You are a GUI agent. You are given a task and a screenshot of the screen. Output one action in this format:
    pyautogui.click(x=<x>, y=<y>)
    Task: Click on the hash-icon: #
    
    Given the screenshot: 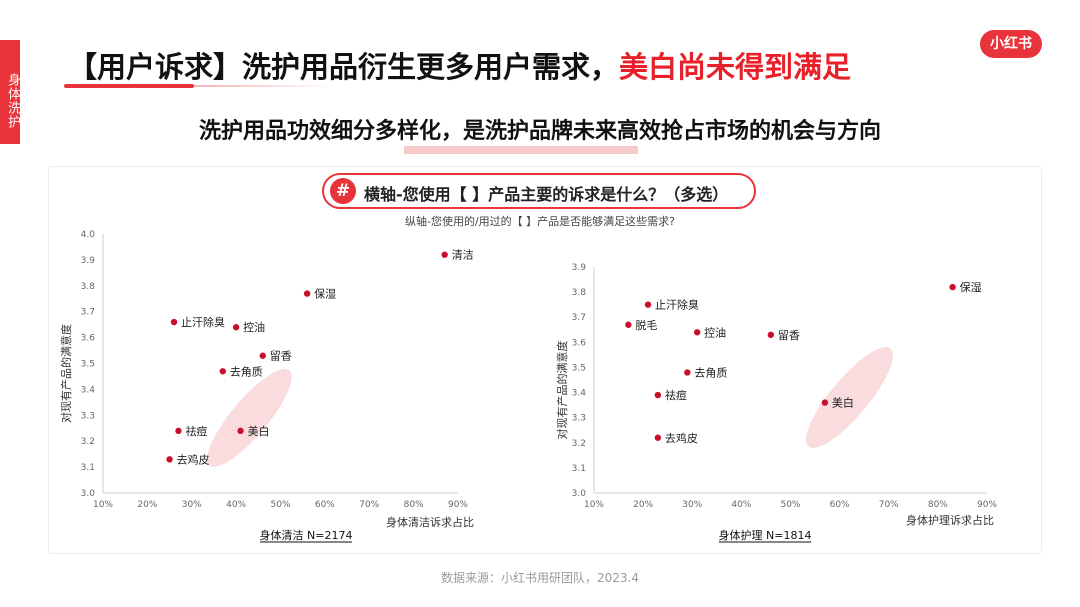 What is the action you would take?
    pyautogui.click(x=343, y=191)
    